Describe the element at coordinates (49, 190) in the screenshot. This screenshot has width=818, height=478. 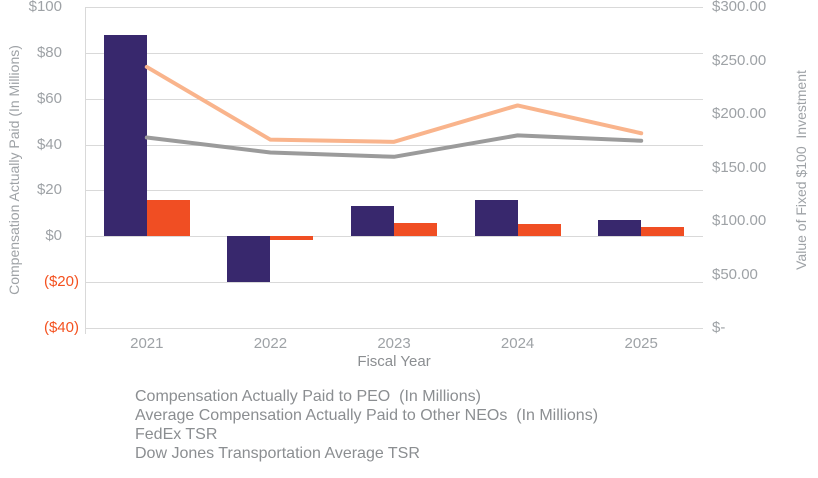
I see `left-tick-label: $20` at that location.